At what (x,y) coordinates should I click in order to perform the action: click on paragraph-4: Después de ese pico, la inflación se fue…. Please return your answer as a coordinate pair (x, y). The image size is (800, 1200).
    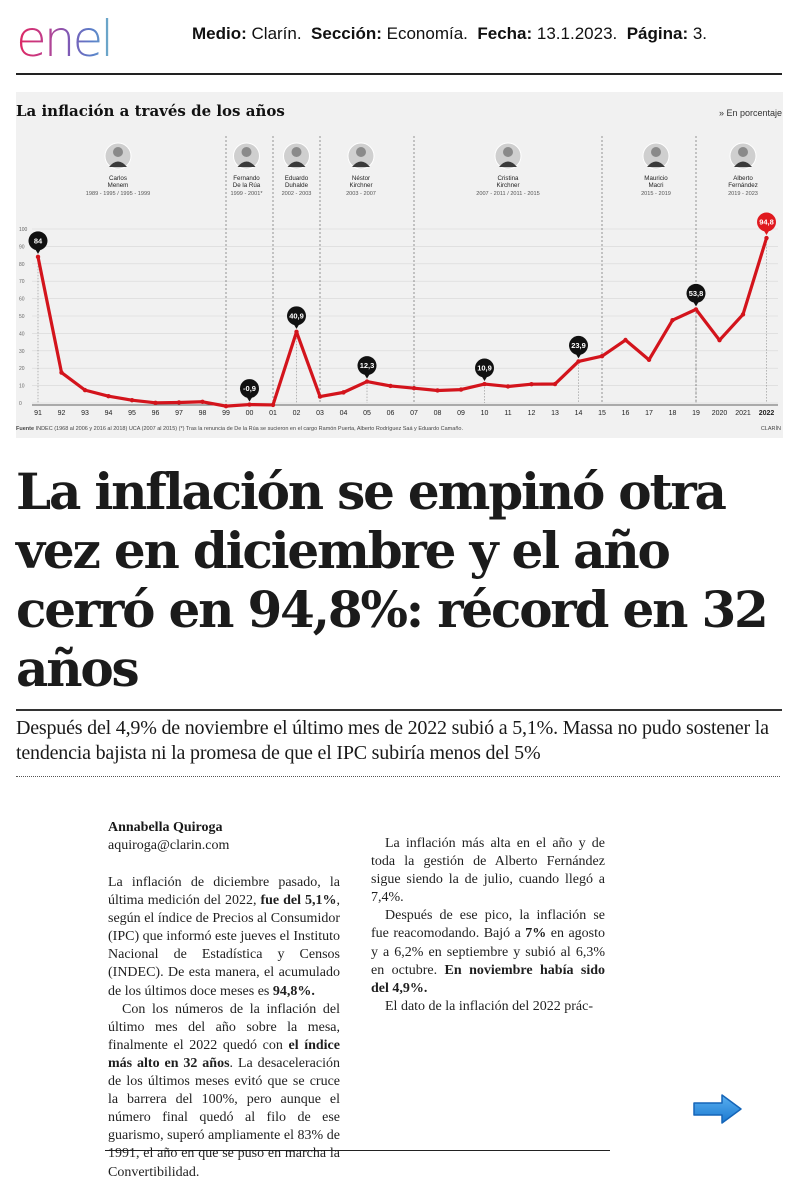
    Looking at the image, I should click on (488, 952).